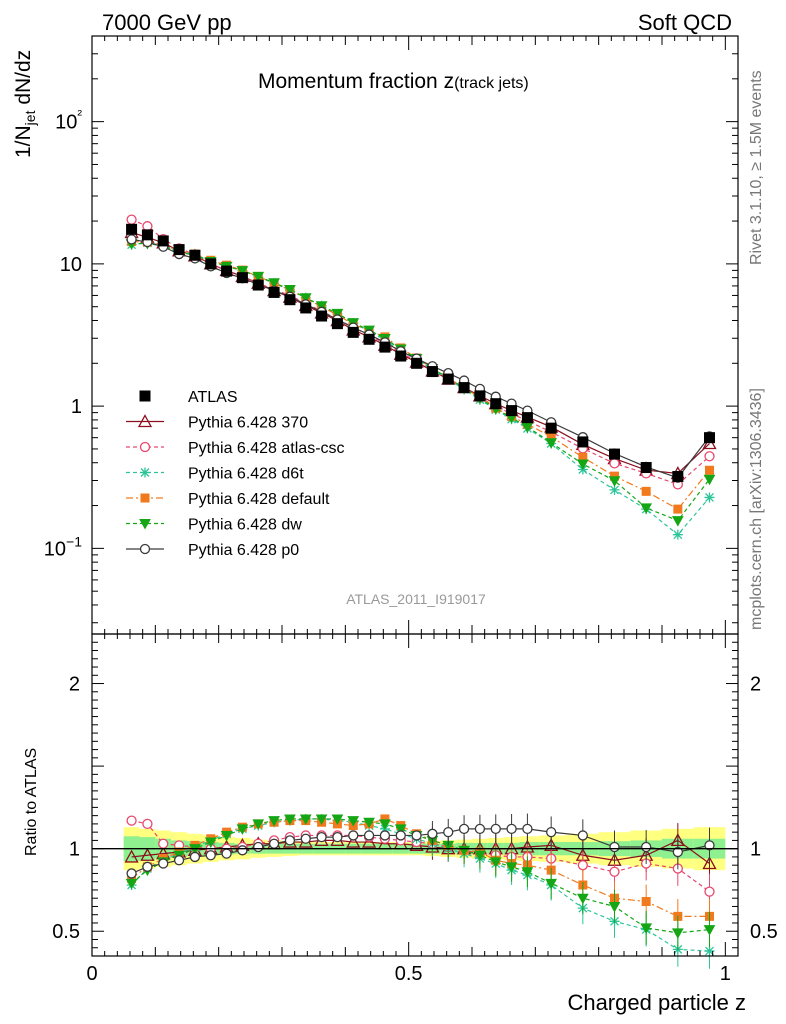 Image resolution: width=786 pixels, height=1024 pixels. I want to click on main-y-axis-label: 1/Njet dN/dz, so click(25, 104).